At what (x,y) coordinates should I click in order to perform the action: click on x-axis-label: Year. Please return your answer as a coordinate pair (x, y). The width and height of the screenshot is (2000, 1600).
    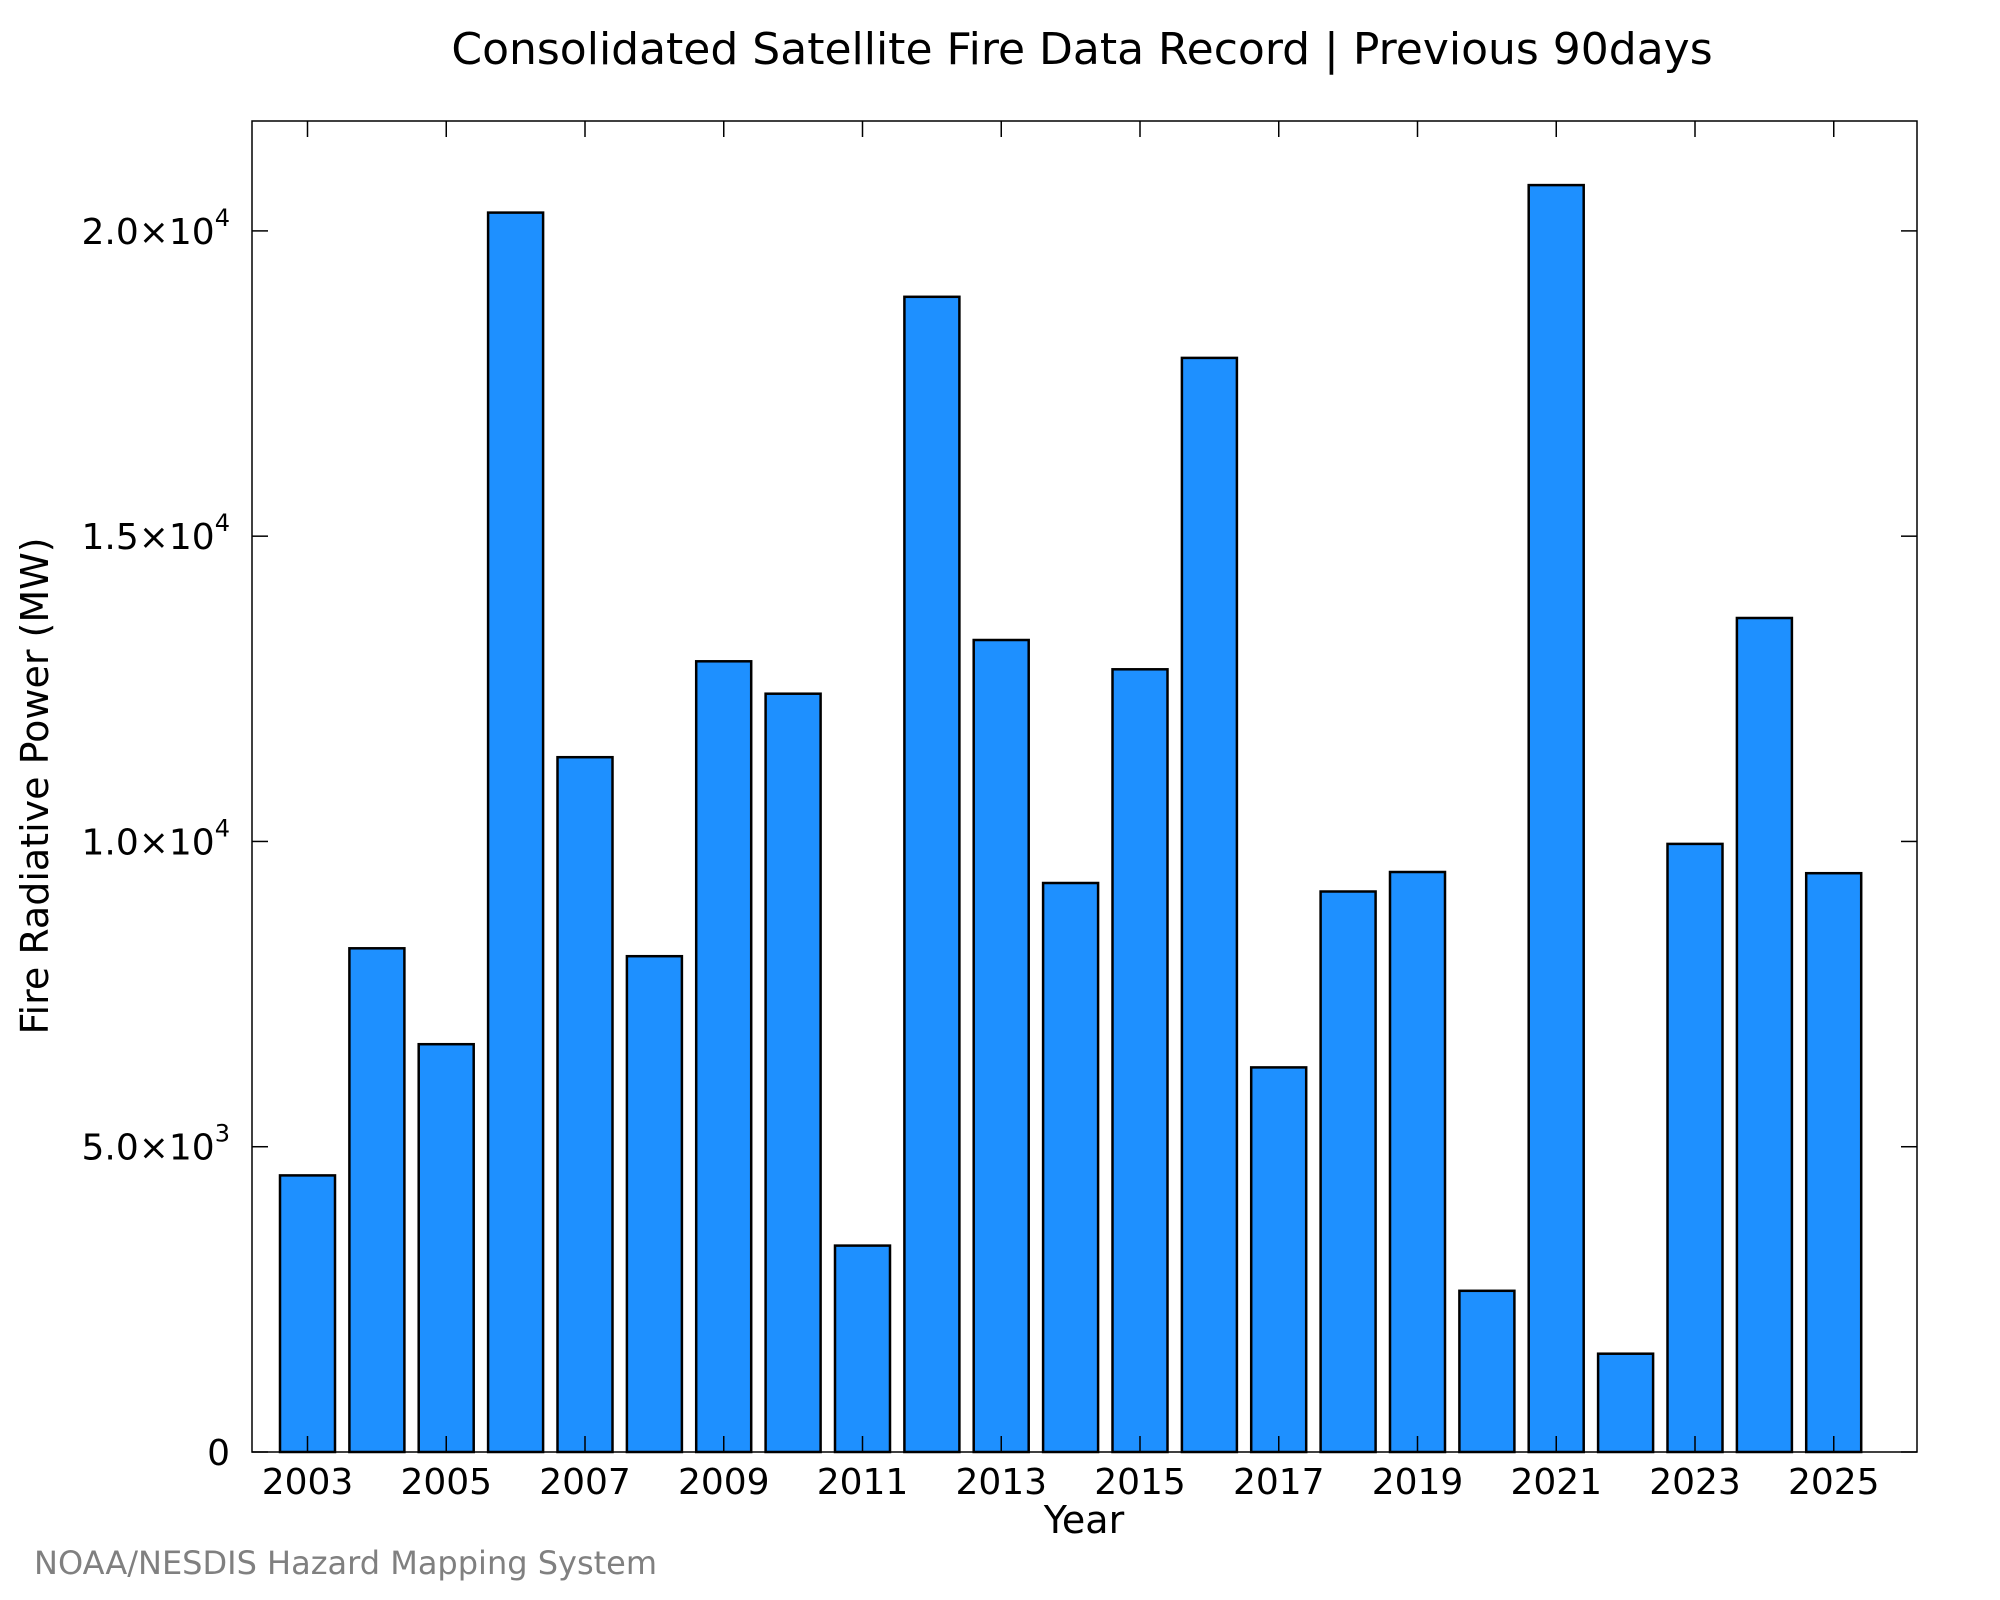
    Looking at the image, I should click on (1084, 1520).